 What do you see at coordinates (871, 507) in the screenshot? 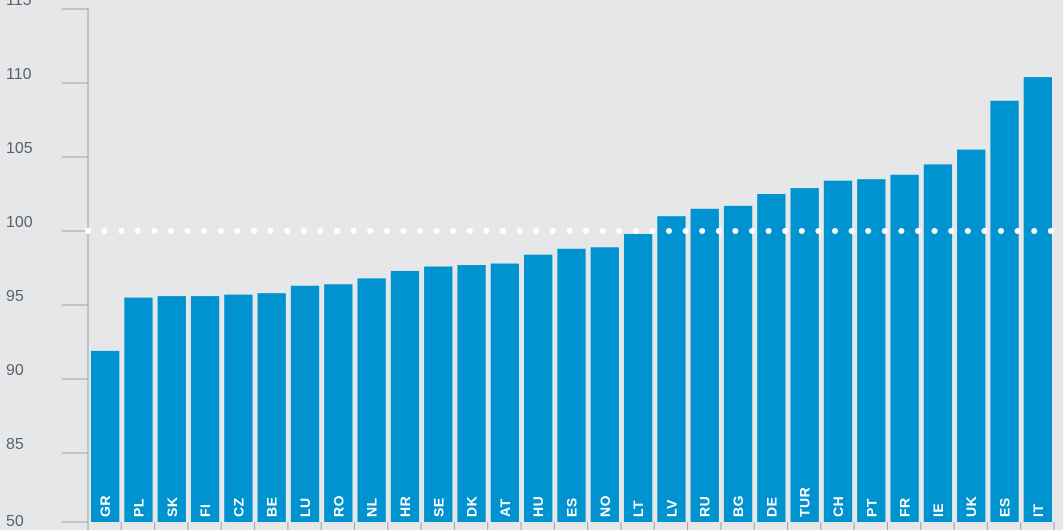
I see `category-label: PT` at bounding box center [871, 507].